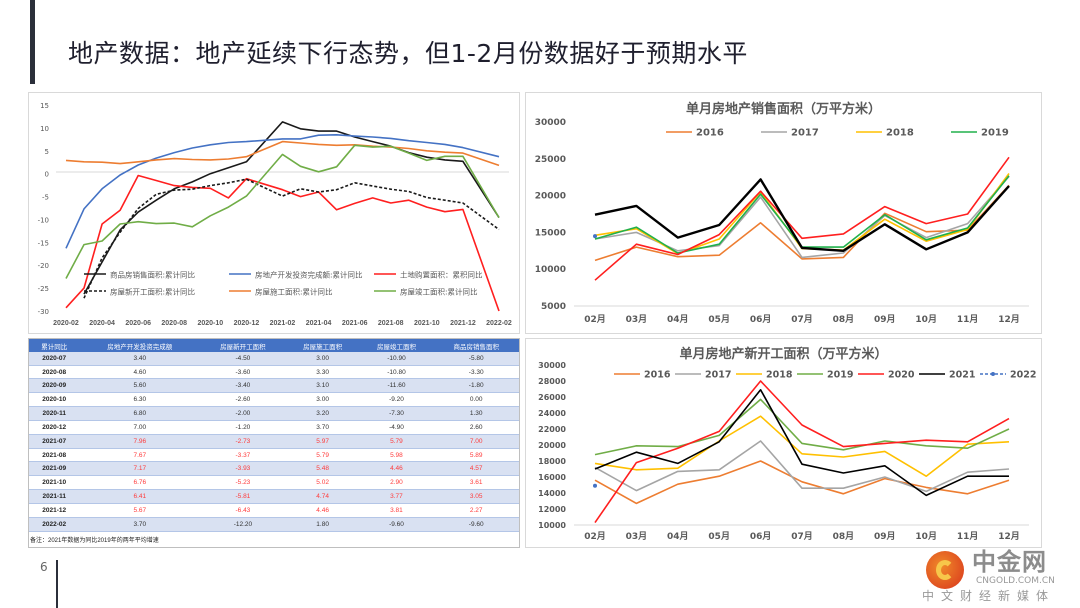  I want to click on y-tick-label: 20000, so click(552, 445).